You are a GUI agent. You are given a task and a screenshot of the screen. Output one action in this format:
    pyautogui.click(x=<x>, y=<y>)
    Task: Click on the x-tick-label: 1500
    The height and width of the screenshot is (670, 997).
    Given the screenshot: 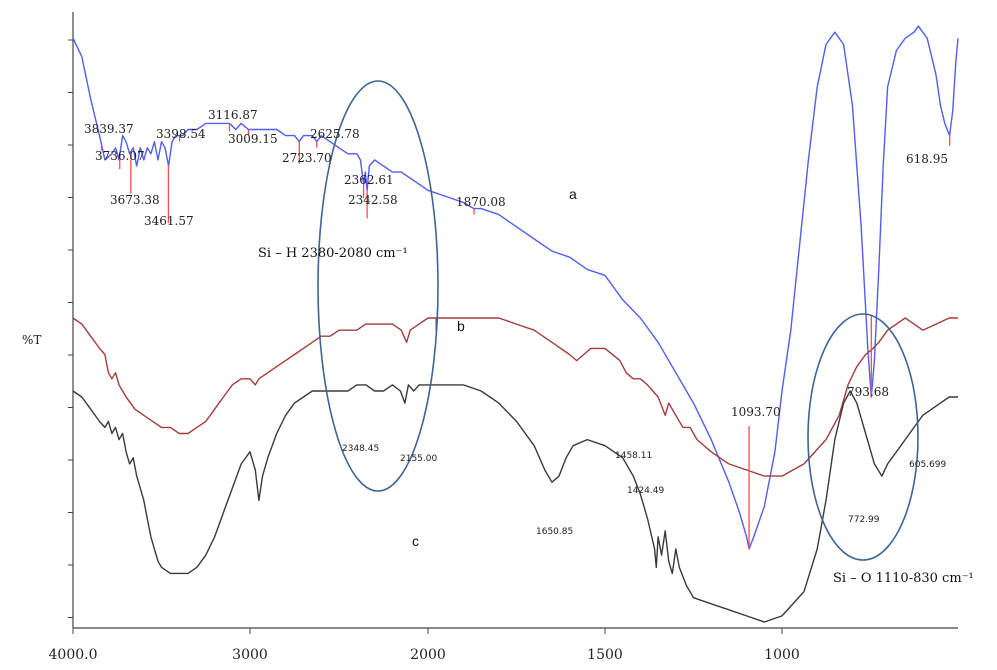 What is the action you would take?
    pyautogui.click(x=605, y=655)
    